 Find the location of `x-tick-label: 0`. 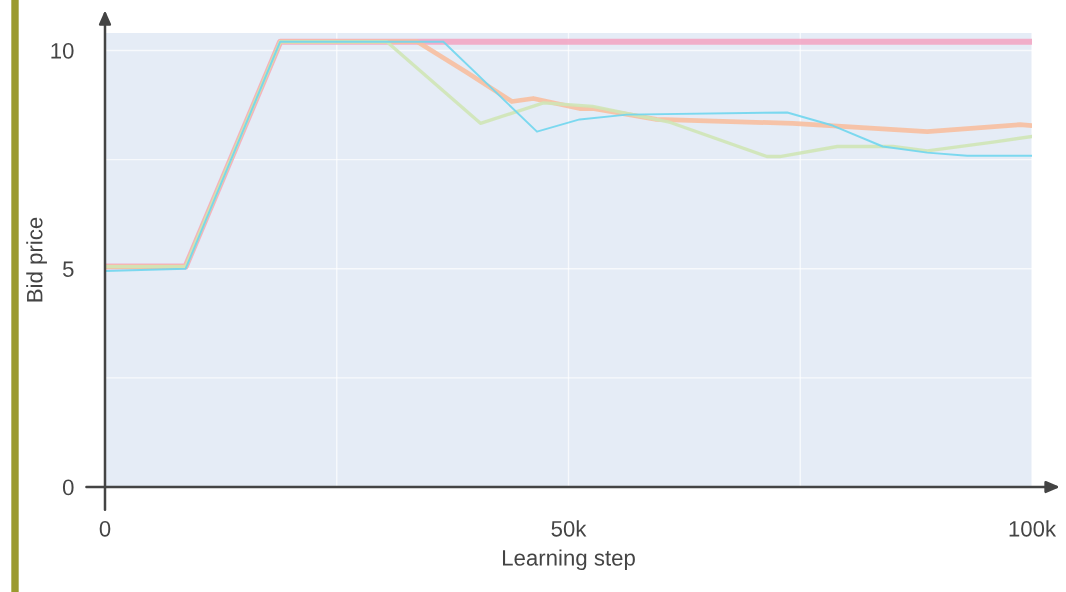

x-tick-label: 0 is located at coordinates (105, 528).